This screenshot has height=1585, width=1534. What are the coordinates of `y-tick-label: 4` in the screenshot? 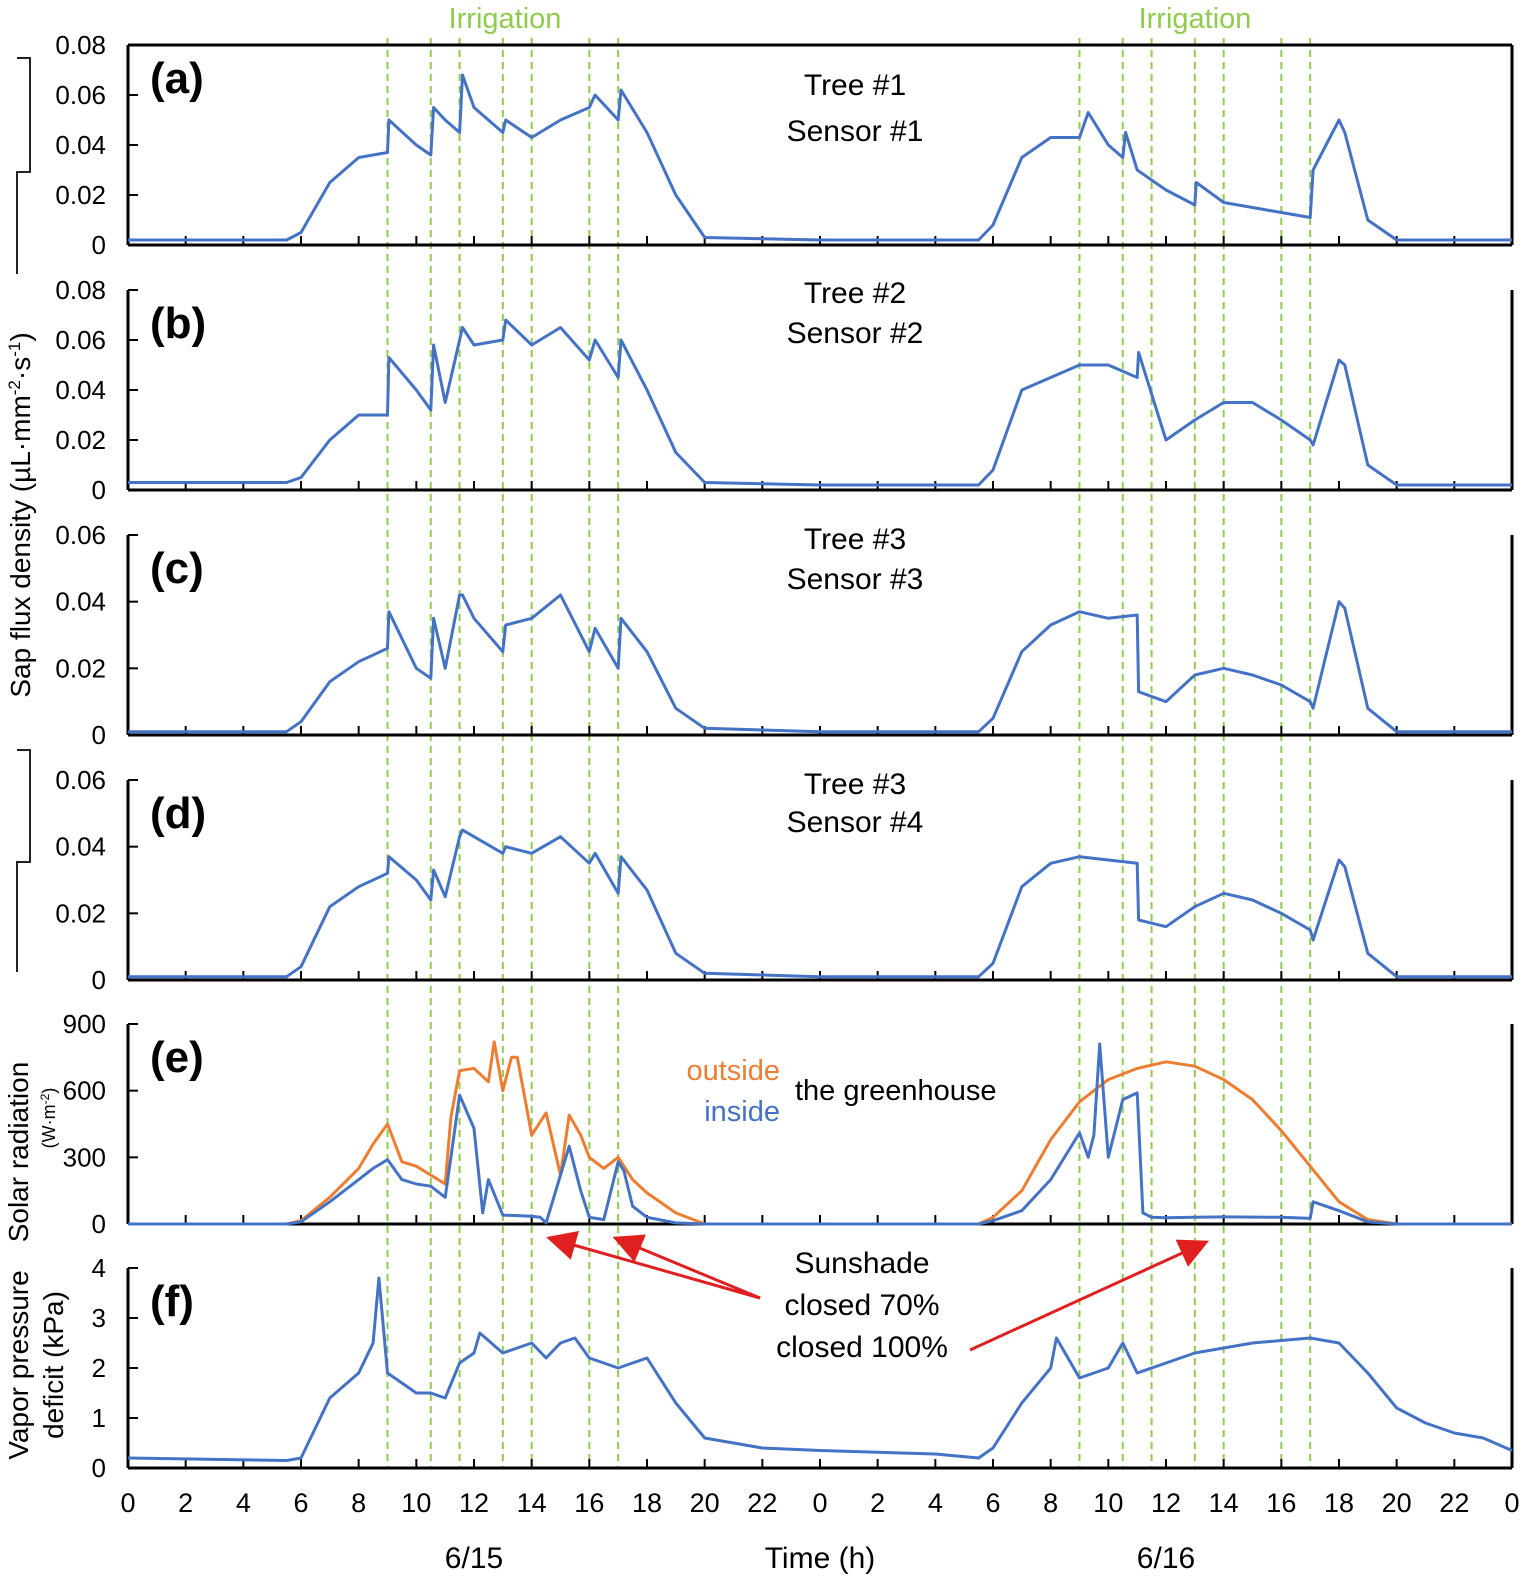 It's located at (99, 1268).